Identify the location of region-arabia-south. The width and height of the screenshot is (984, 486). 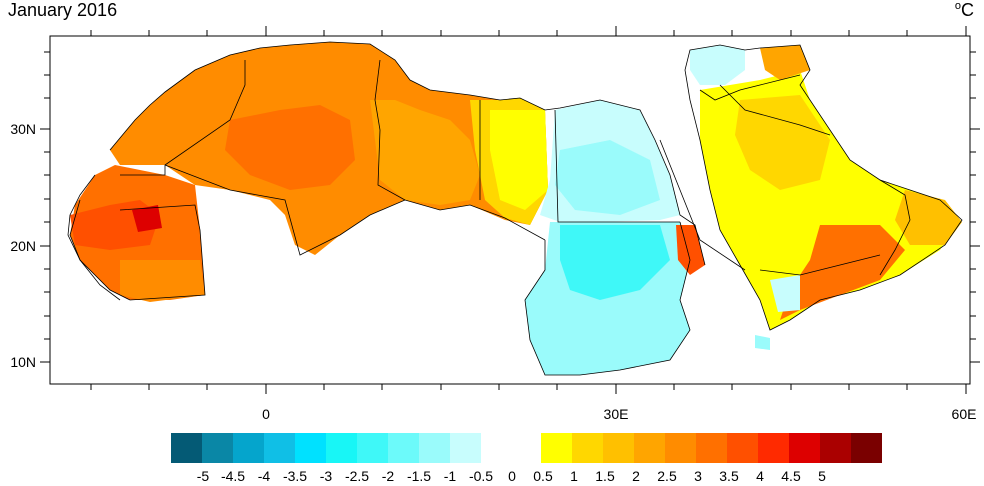
(842, 272).